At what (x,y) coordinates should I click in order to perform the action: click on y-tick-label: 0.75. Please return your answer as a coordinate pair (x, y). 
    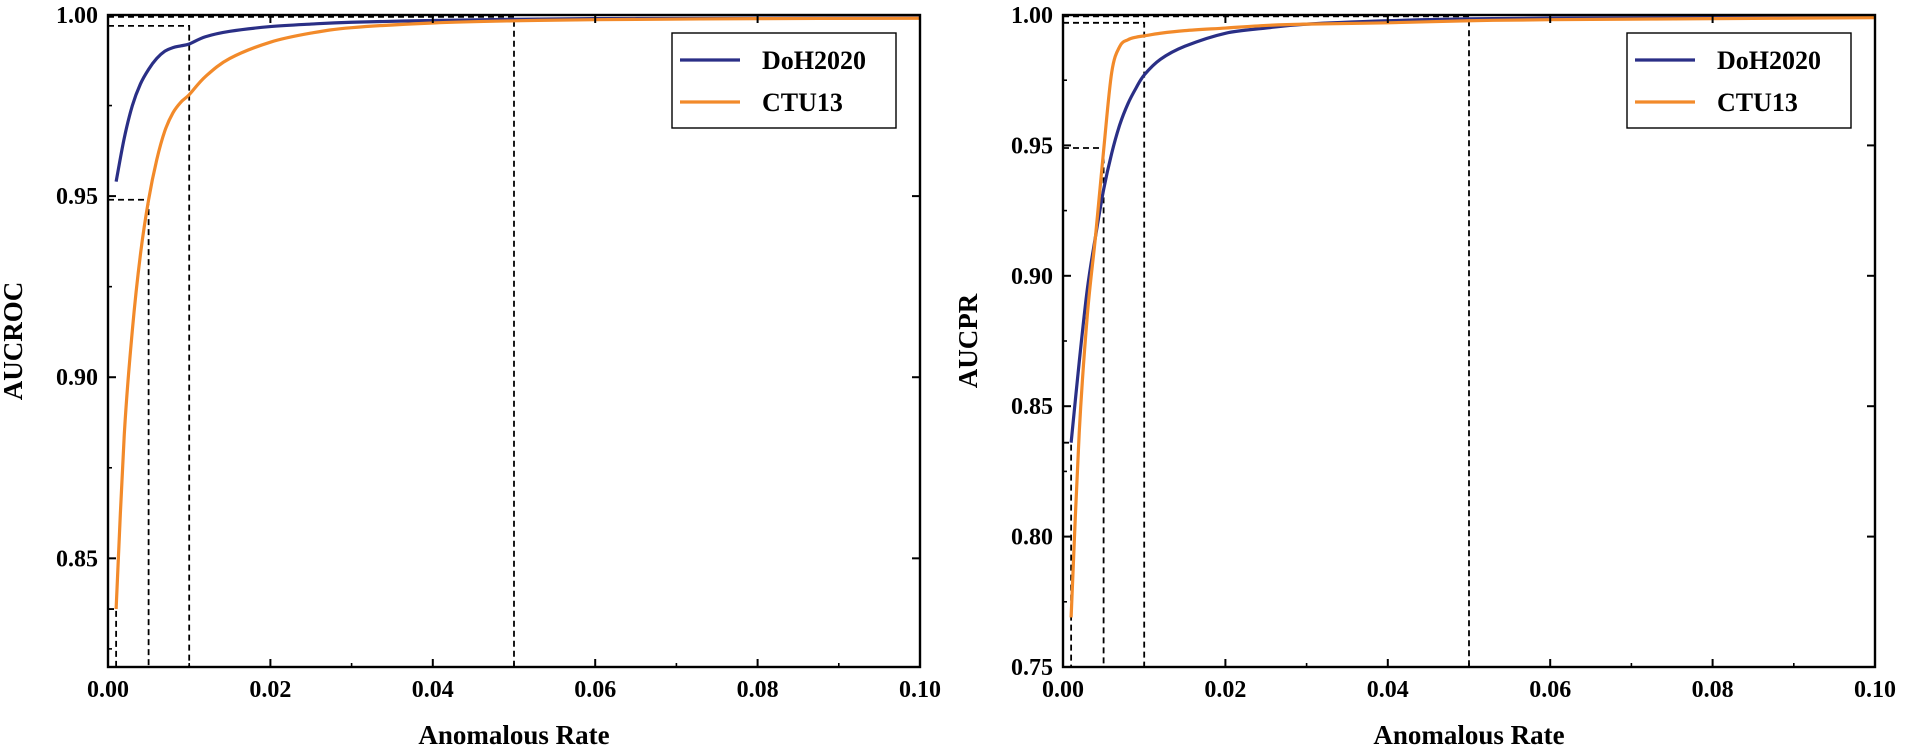
    Looking at the image, I should click on (1032, 668).